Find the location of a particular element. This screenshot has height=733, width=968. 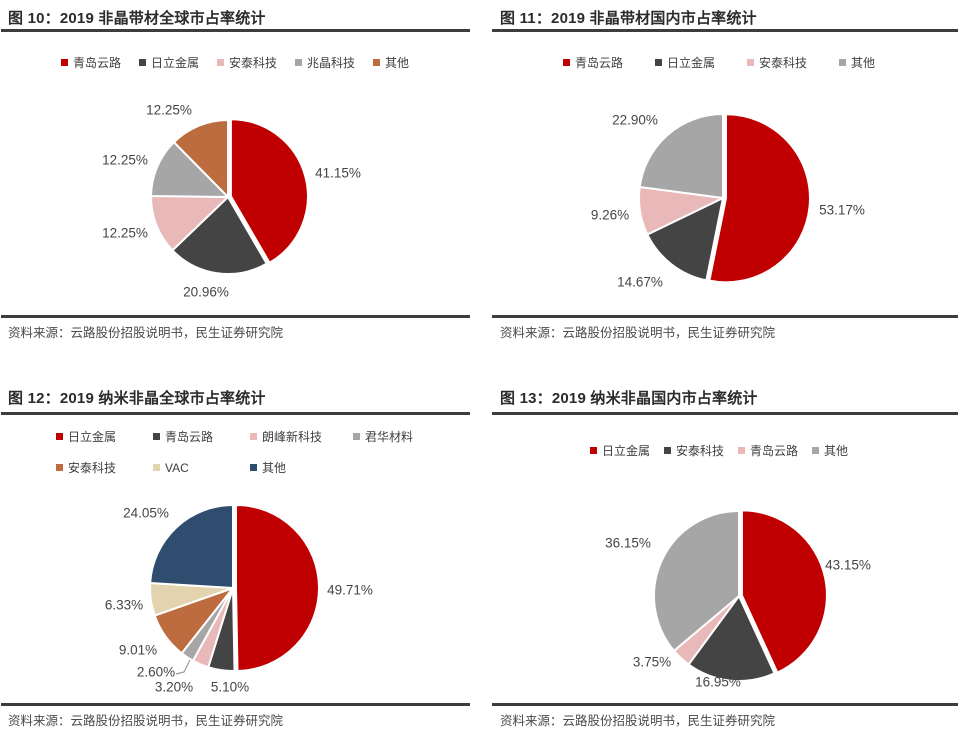

slice-label: 2.60% is located at coordinates (156, 672).